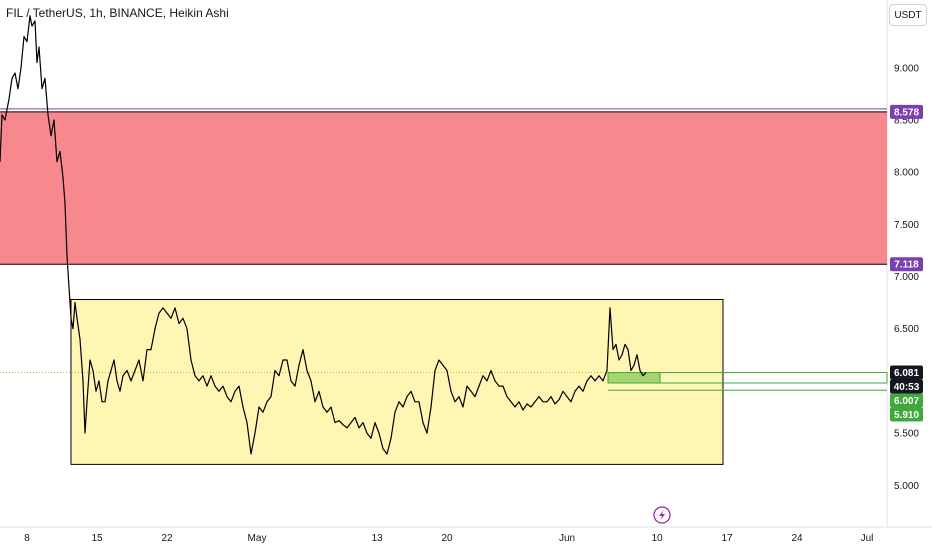 The height and width of the screenshot is (550, 932). What do you see at coordinates (906, 486) in the screenshot?
I see `price-tick-label: 5.000` at bounding box center [906, 486].